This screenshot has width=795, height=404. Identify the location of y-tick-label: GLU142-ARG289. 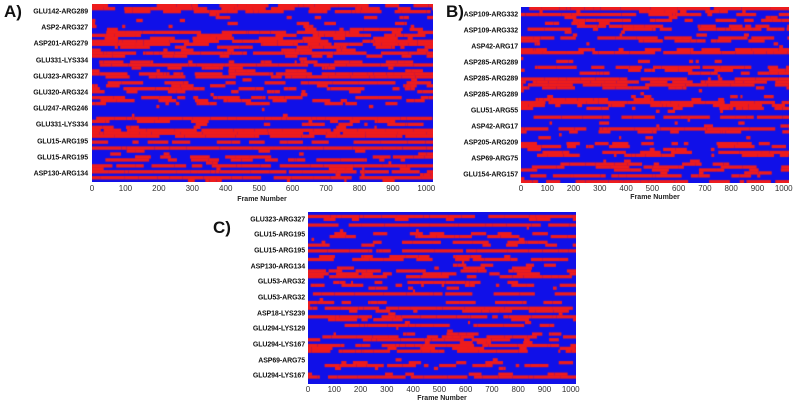
(60, 12).